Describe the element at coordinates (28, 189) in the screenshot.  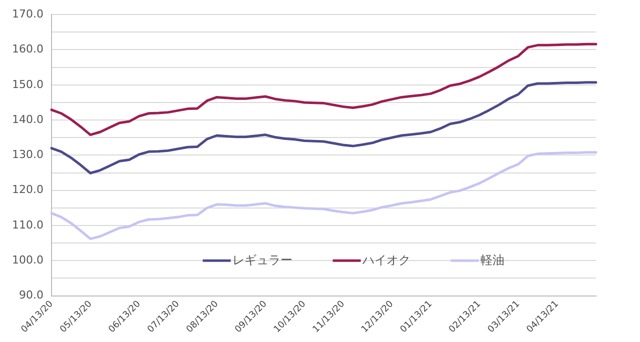
I see `y-tick-label: 120.0` at that location.